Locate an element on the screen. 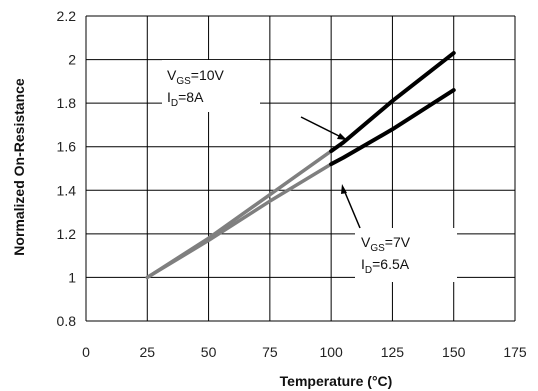 This screenshot has height=391, width=538. annotation-vgs10-line2: ID=8A is located at coordinates (185, 99).